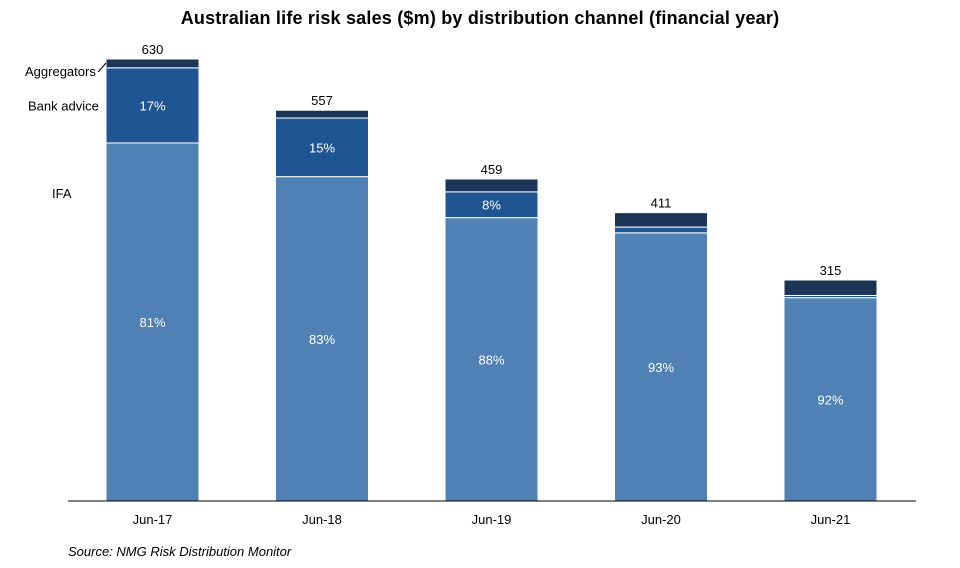 This screenshot has height=568, width=960. What do you see at coordinates (661, 203) in the screenshot?
I see `total-label-jun-20: 411` at bounding box center [661, 203].